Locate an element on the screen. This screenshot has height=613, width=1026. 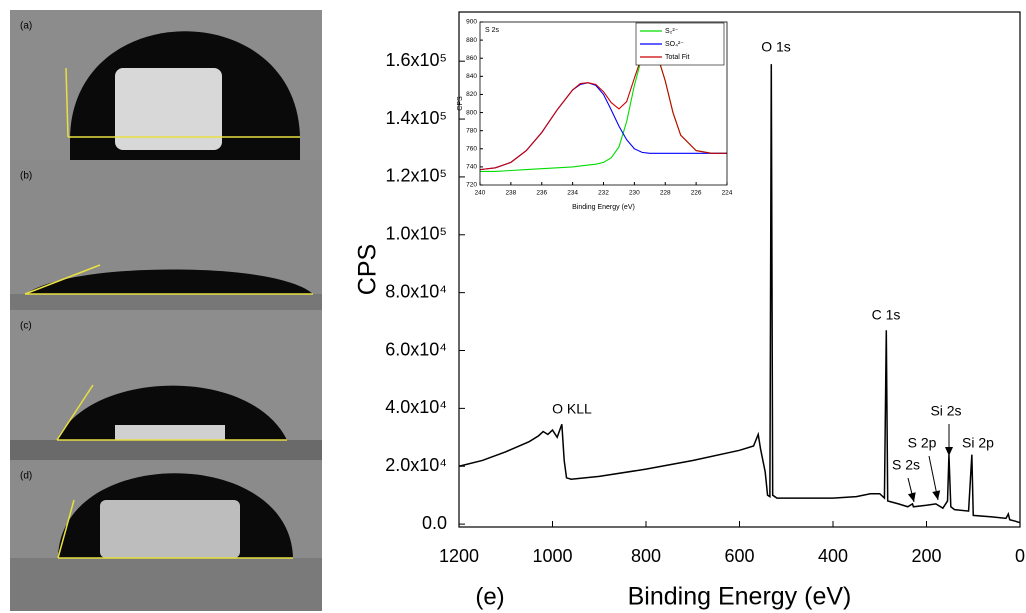
annotation: S 2p is located at coordinates (922, 443).